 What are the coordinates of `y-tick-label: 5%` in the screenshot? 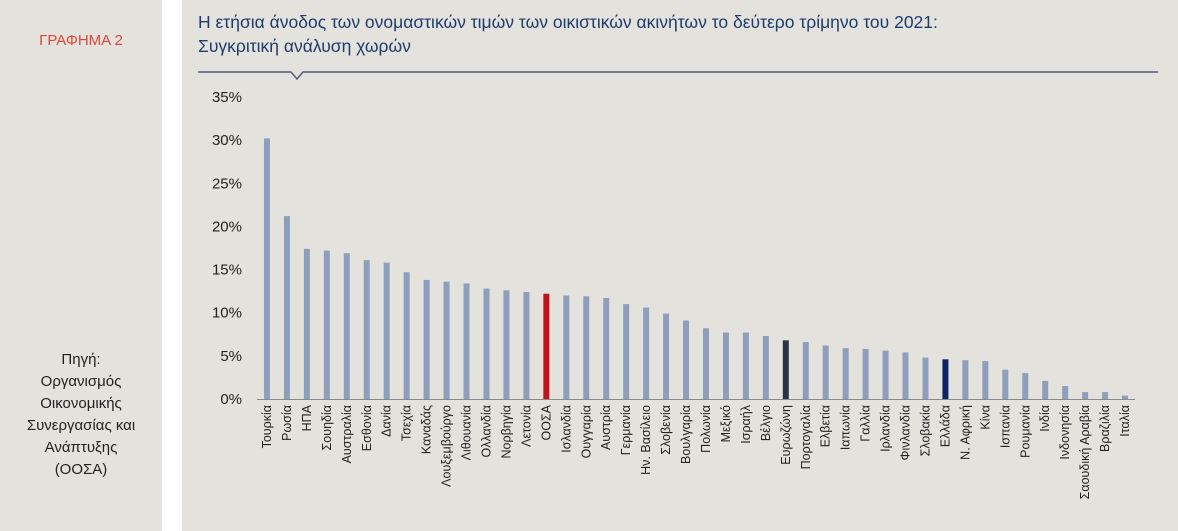 It's located at (231, 356).